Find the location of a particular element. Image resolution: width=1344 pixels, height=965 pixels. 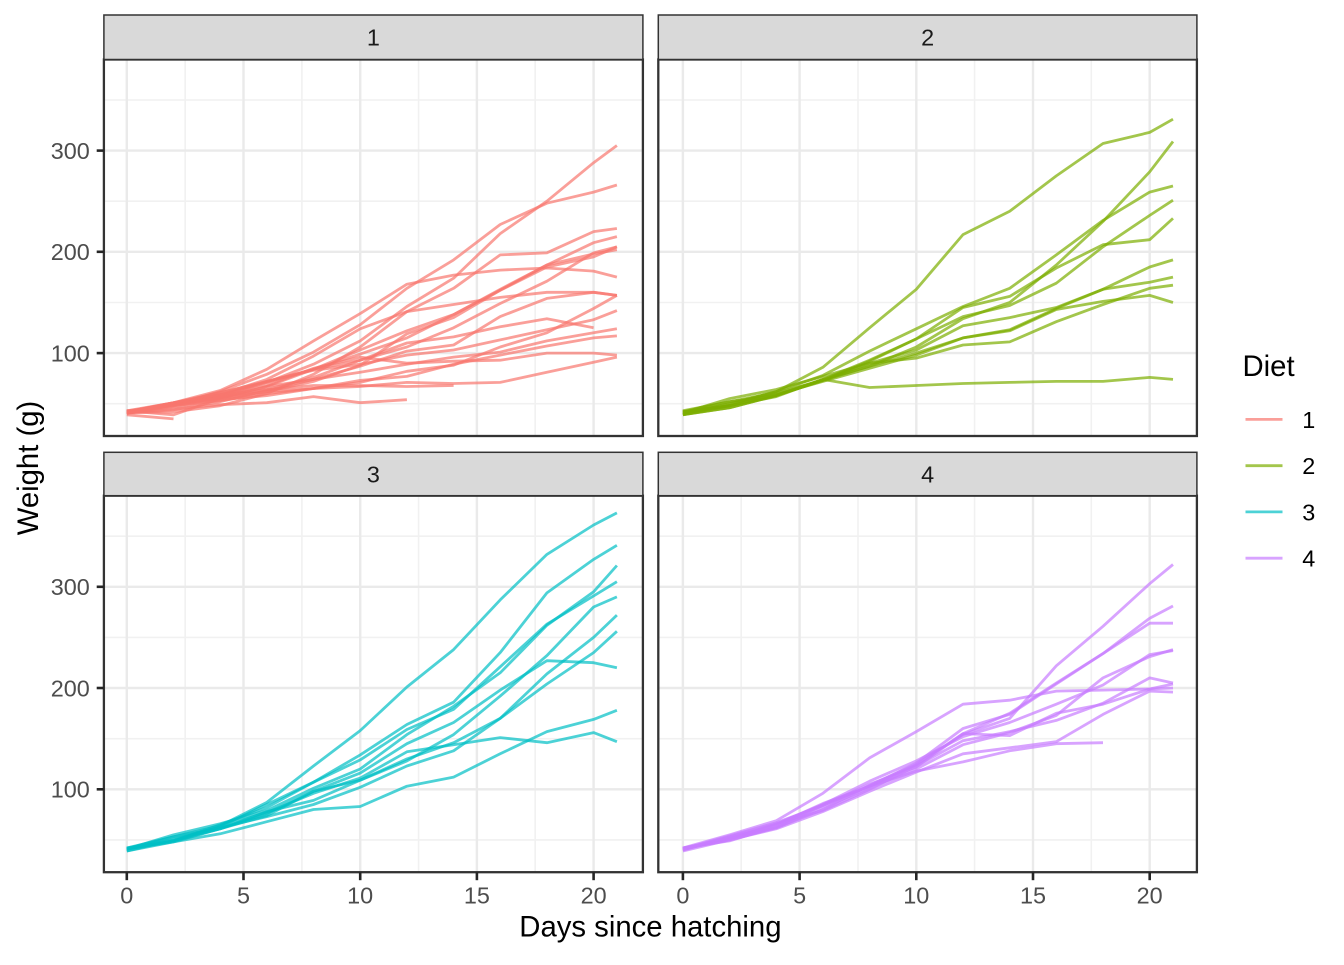

svg-text: Diet is located at coordinates (1269, 366).